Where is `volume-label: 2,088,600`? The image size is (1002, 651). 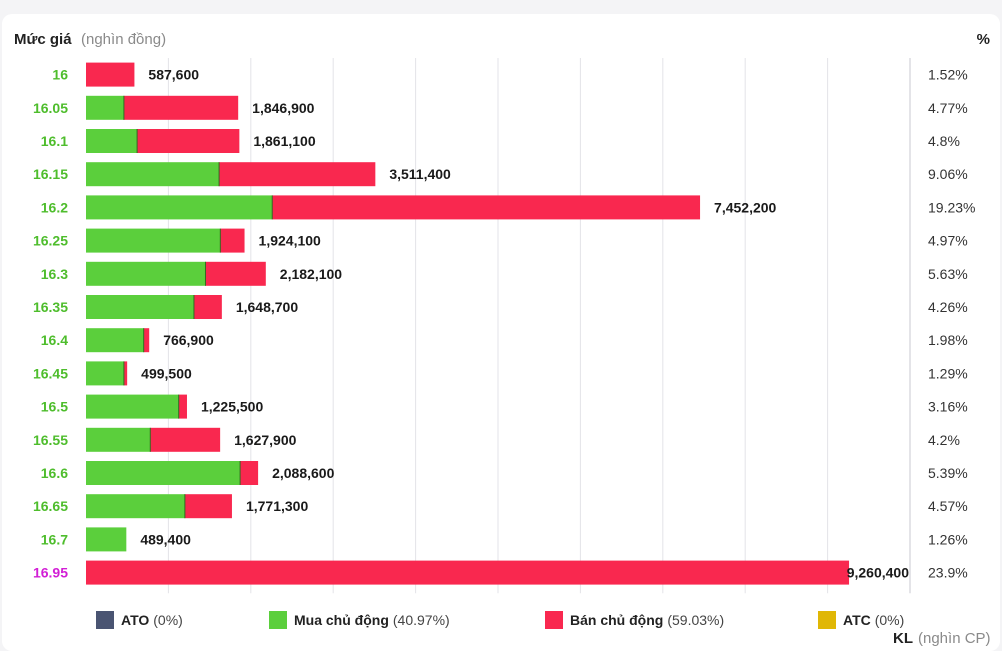 volume-label: 2,088,600 is located at coordinates (303, 473).